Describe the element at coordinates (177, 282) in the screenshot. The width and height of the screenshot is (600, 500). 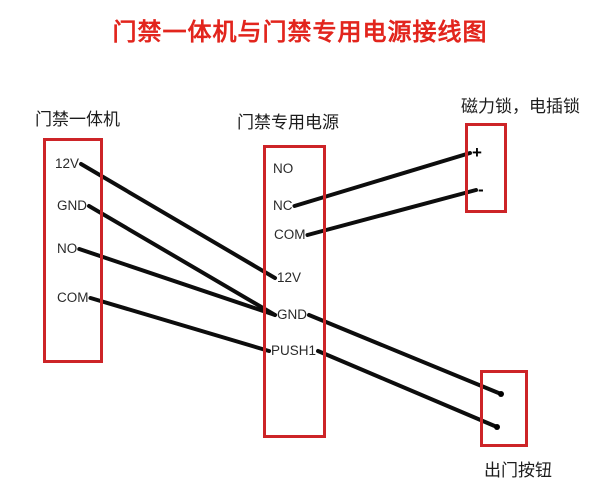
I see `wire-reader-no-to-psu-gnd` at that location.